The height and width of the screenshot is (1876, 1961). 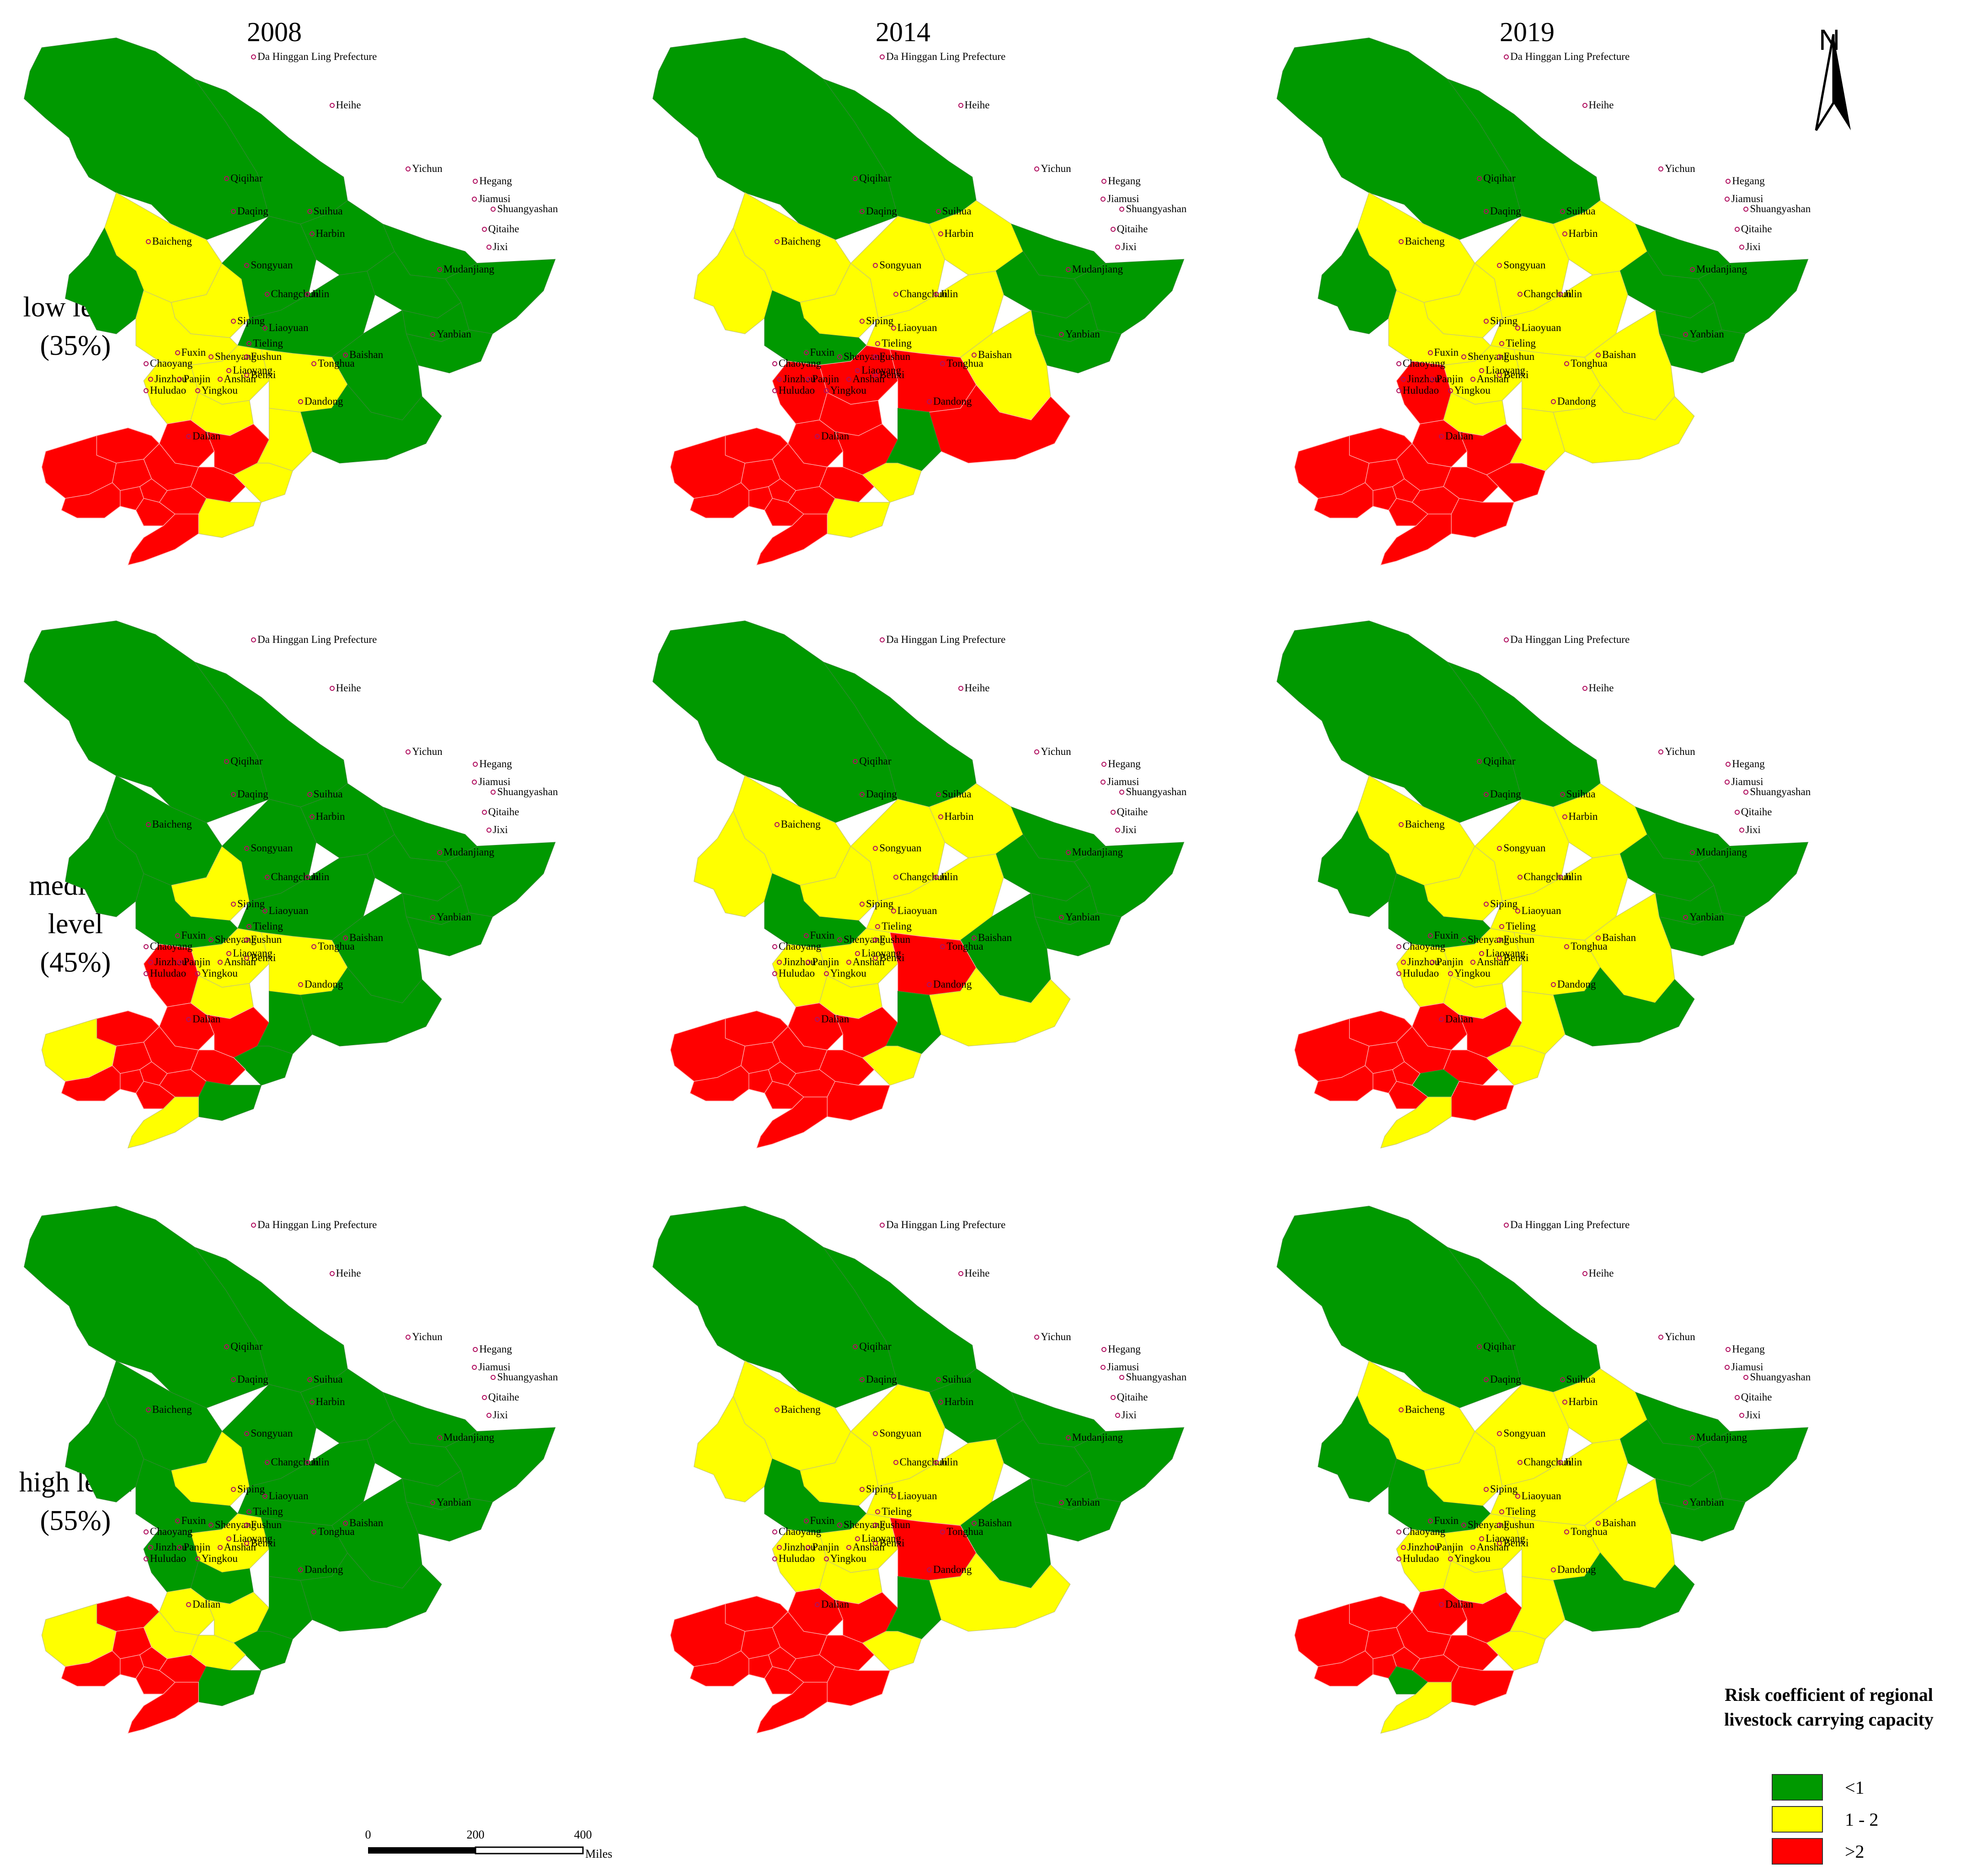 I want to click on region-baicheng, so click(x=733, y=280).